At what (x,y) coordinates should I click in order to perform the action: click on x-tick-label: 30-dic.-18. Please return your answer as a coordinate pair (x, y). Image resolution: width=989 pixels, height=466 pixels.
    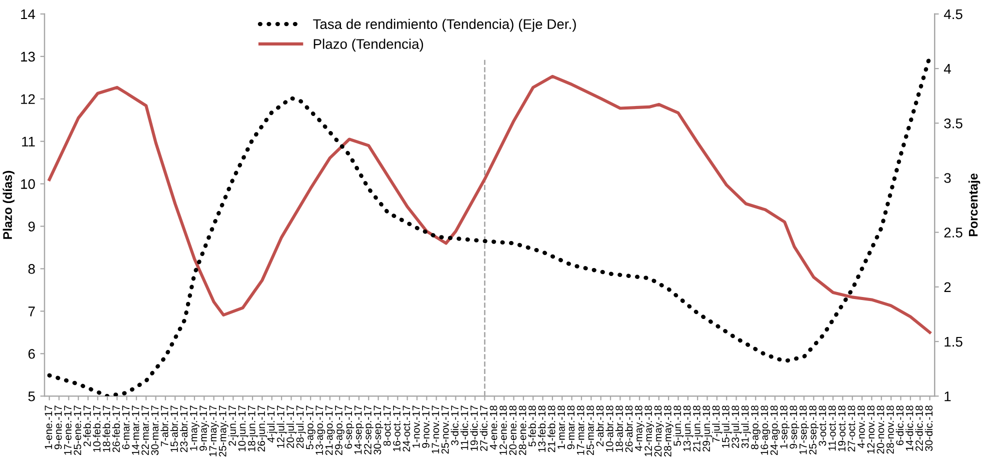
    Looking at the image, I should click on (928, 429).